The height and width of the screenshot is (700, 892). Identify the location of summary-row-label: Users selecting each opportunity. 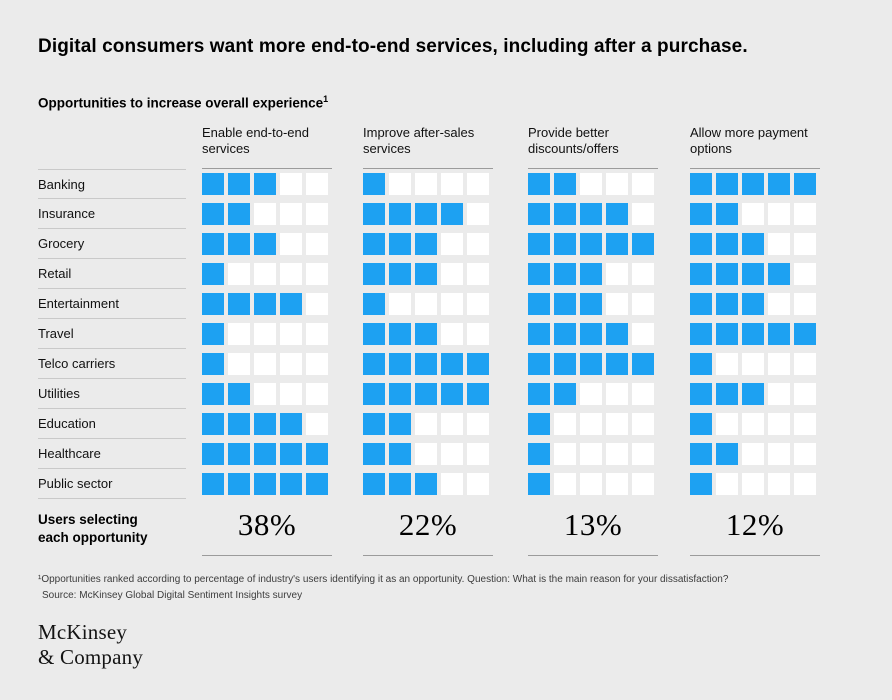
(93, 528).